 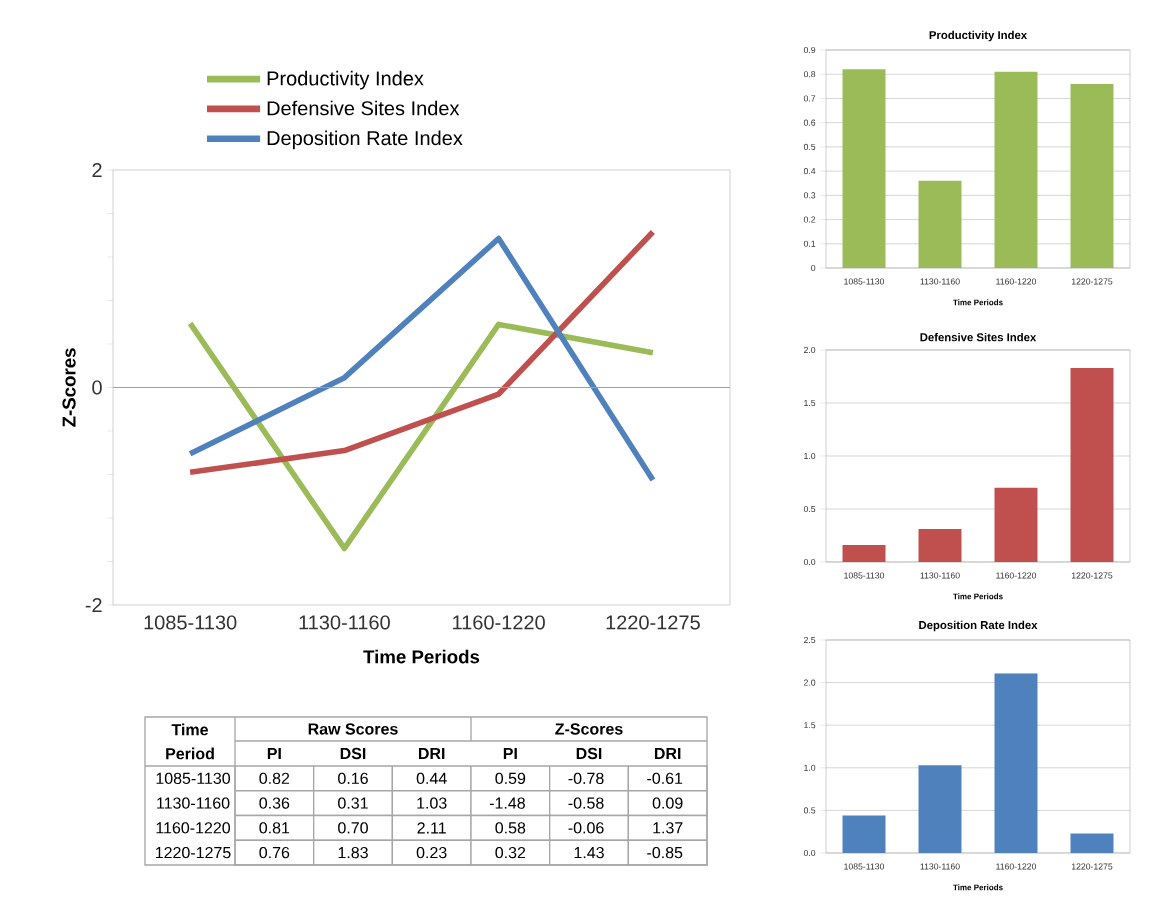 I want to click on data-label: 1.37, so click(x=668, y=828).